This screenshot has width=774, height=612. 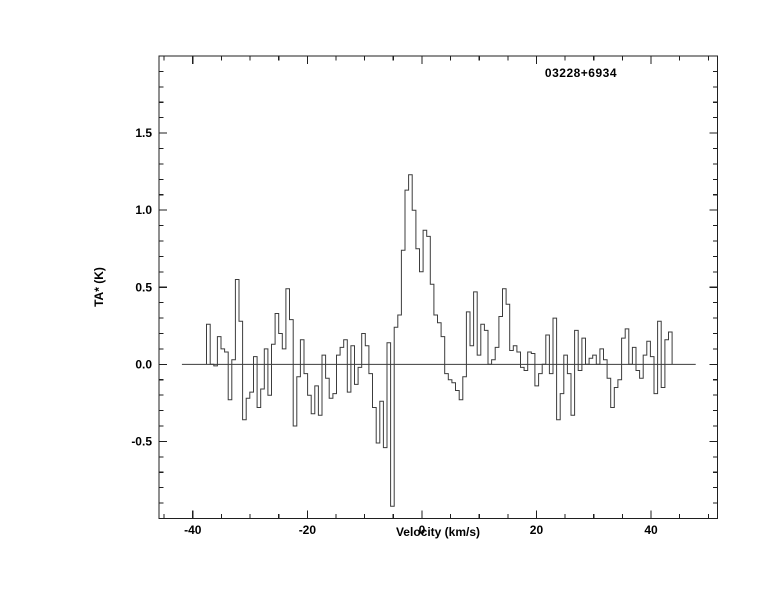 What do you see at coordinates (537, 530) in the screenshot?
I see `x-tick-label: 20` at bounding box center [537, 530].